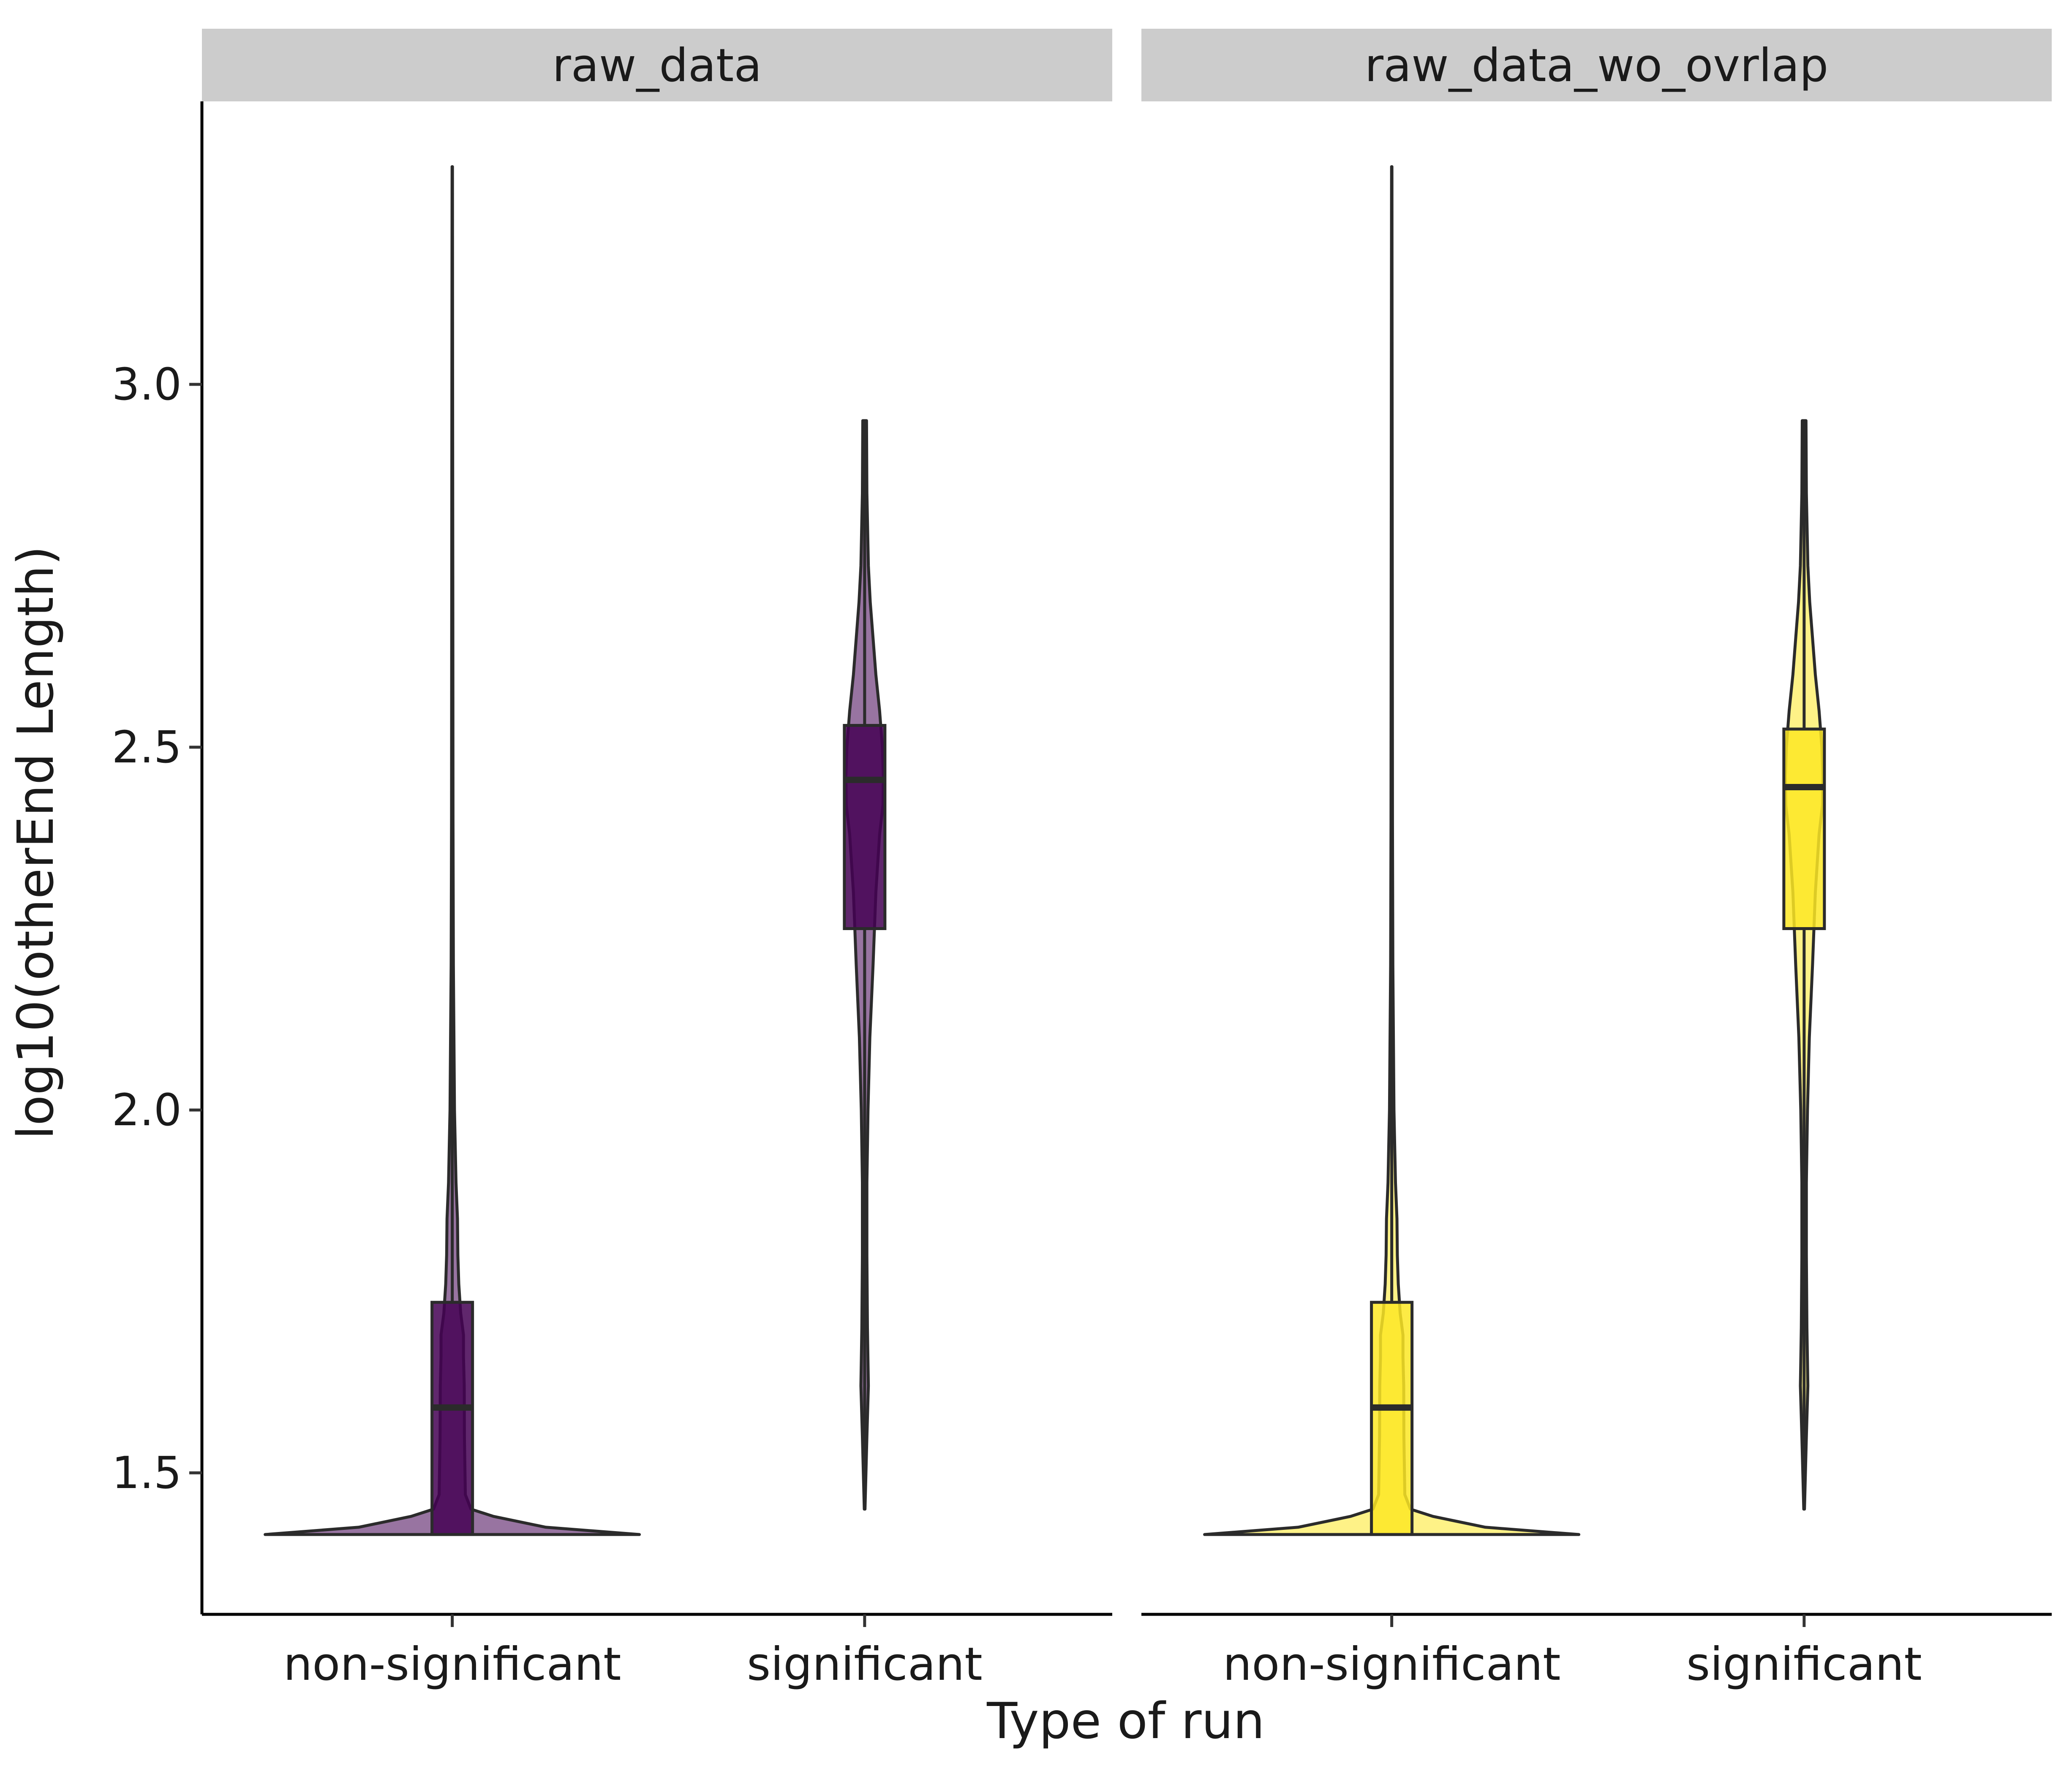  What do you see at coordinates (147, 1473) in the screenshot?
I see `y-tick-label: 1.5` at bounding box center [147, 1473].